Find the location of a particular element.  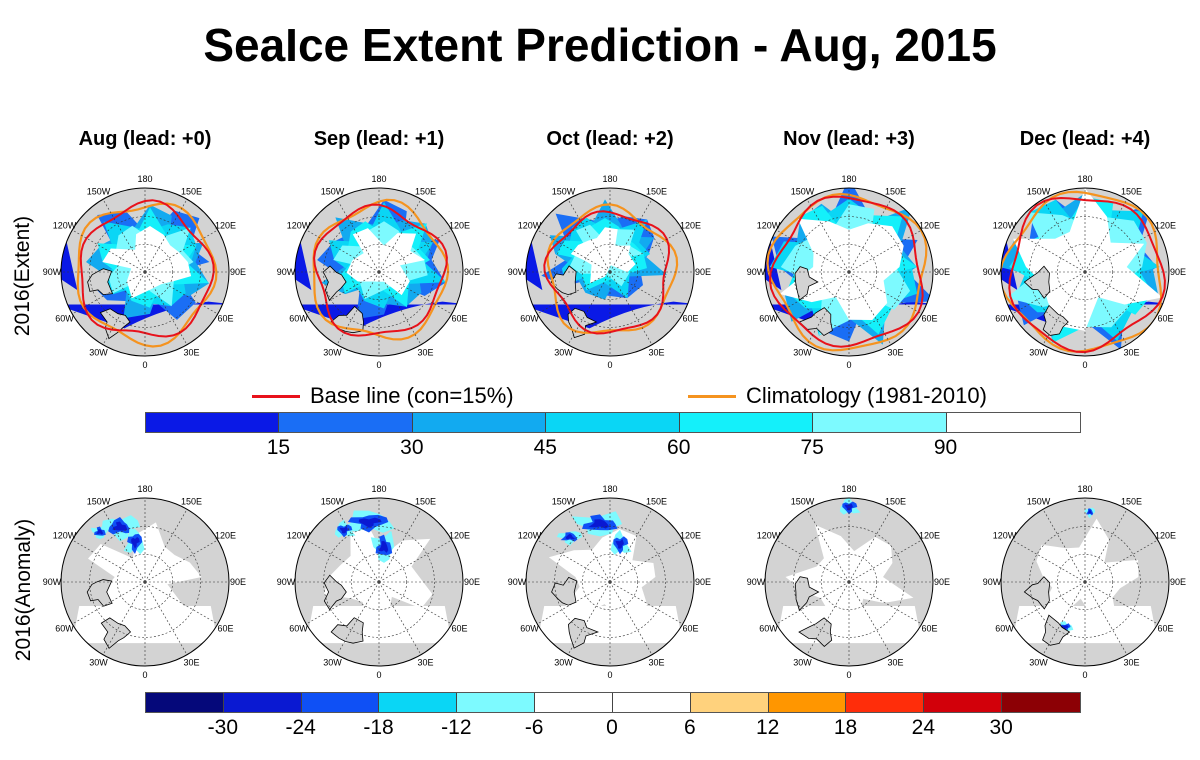

anomaly-map-sep-panel: 180 150E 120E 90E 60E 30E 0 30W 60W 90W 120W 150W is located at coordinates (379, 582).